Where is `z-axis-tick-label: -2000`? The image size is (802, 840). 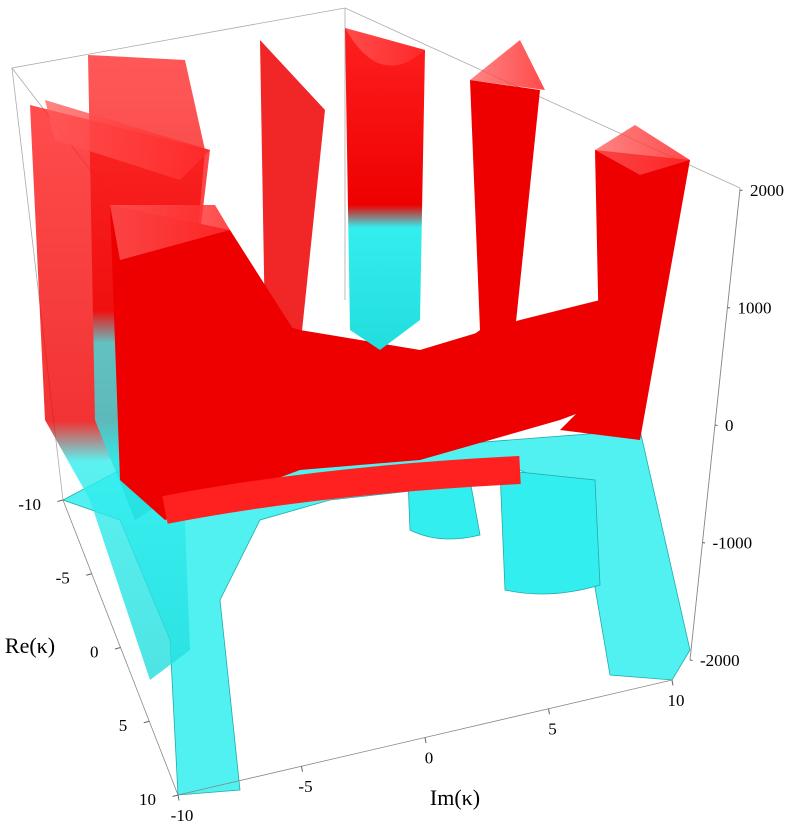
z-axis-tick-label: -2000 is located at coordinates (720, 660).